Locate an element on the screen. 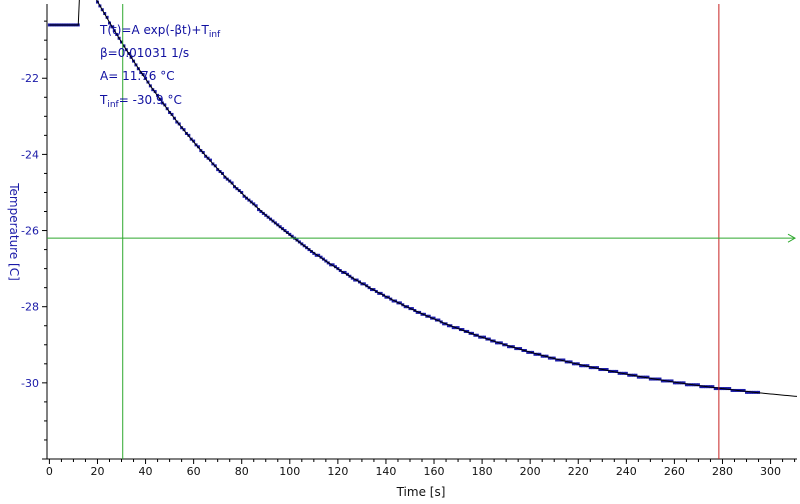 Image resolution: width=800 pixels, height=504 pixels. fit-amplitude: A= 11.76 °C is located at coordinates (137, 76).